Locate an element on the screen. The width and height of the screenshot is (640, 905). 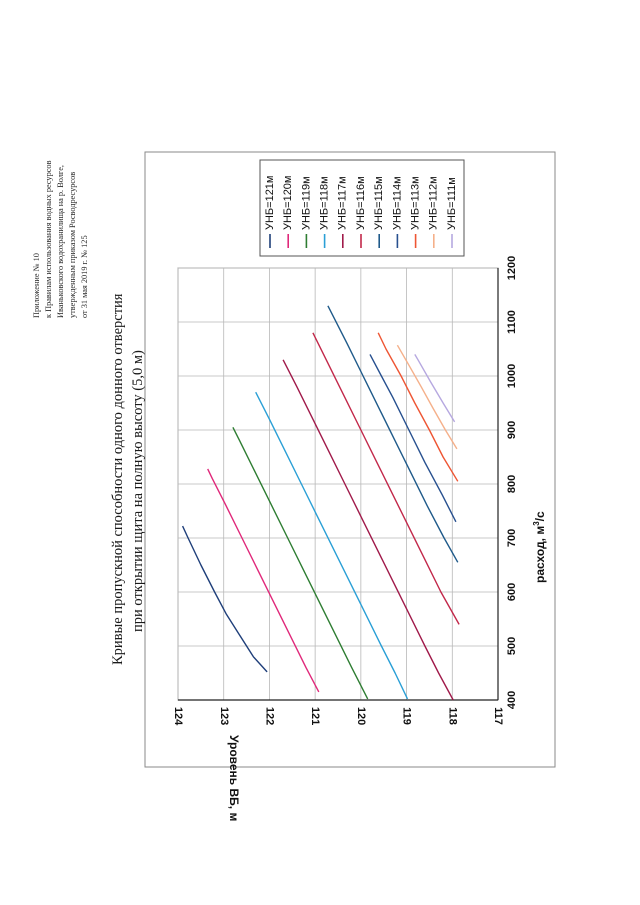
legend-label: УНБ=111м is located at coordinates (452, 203).